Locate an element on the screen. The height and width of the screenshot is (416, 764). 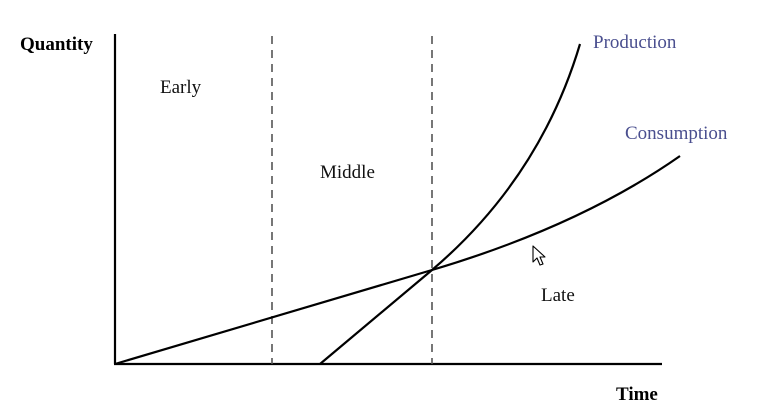
production-label: Production is located at coordinates (635, 42).